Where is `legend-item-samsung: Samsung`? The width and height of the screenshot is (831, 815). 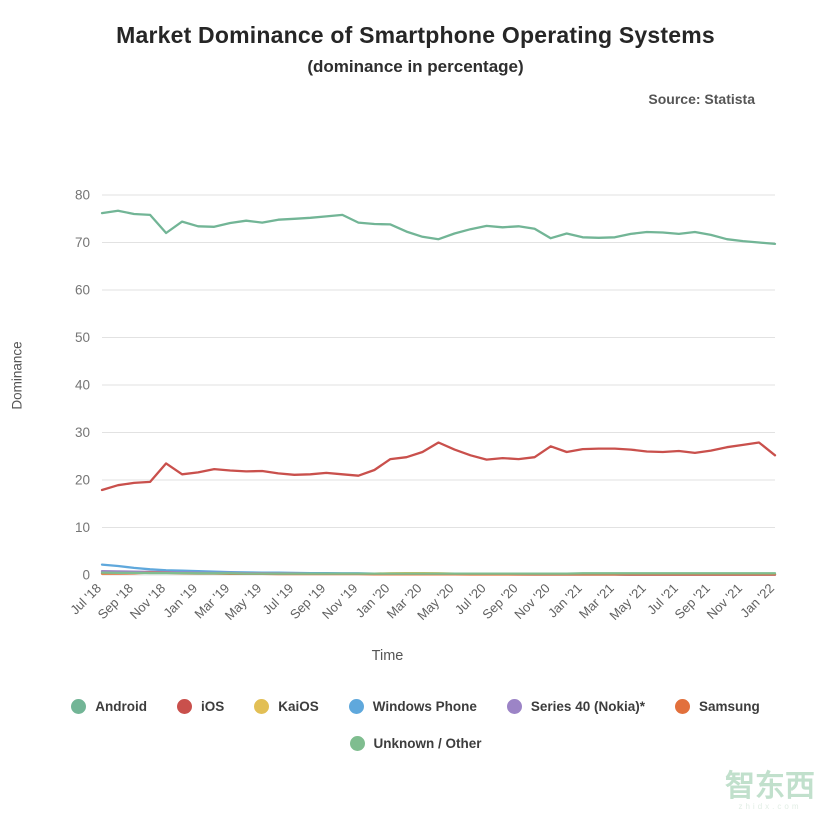 legend-item-samsung: Samsung is located at coordinates (717, 706).